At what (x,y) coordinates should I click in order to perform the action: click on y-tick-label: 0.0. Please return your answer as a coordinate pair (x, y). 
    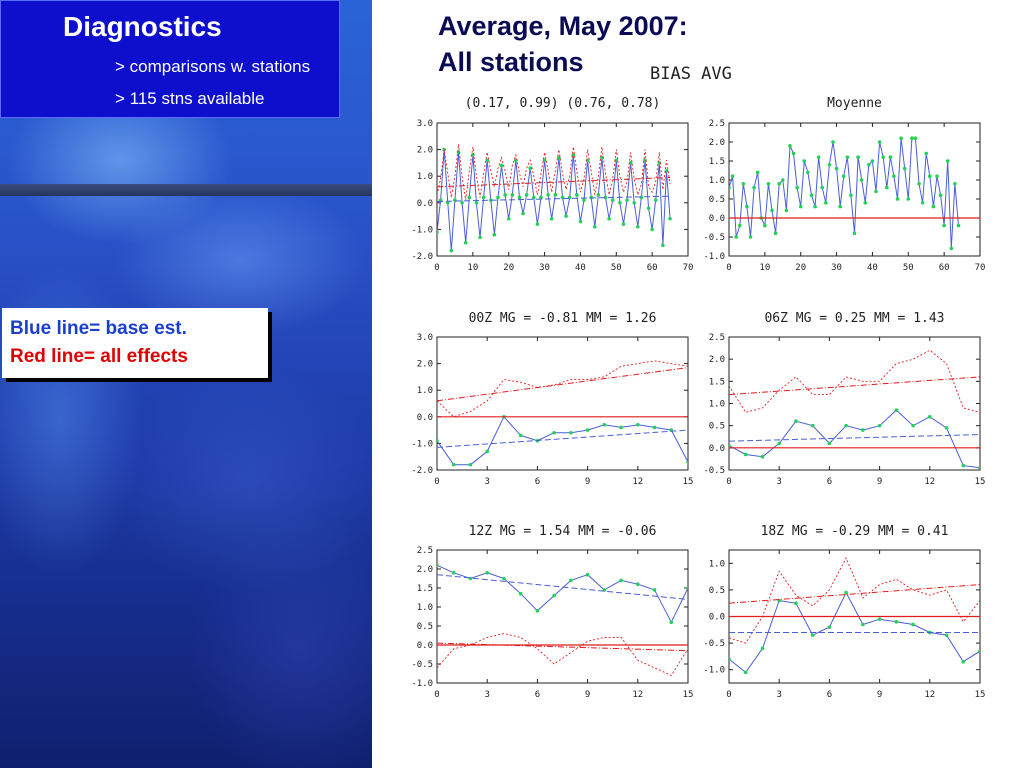
    Looking at the image, I should click on (717, 449).